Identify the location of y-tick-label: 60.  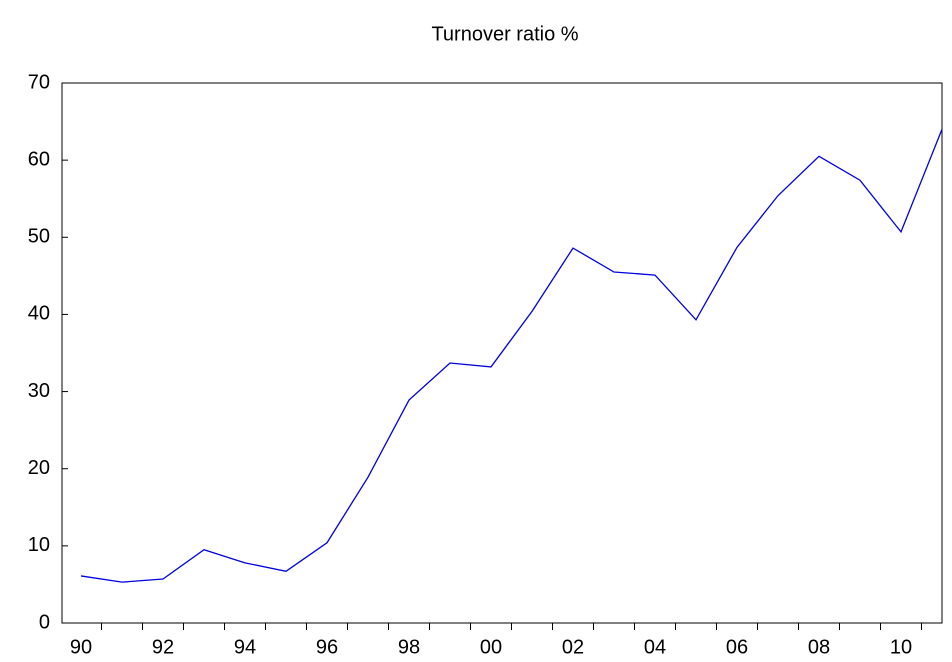
(39, 159).